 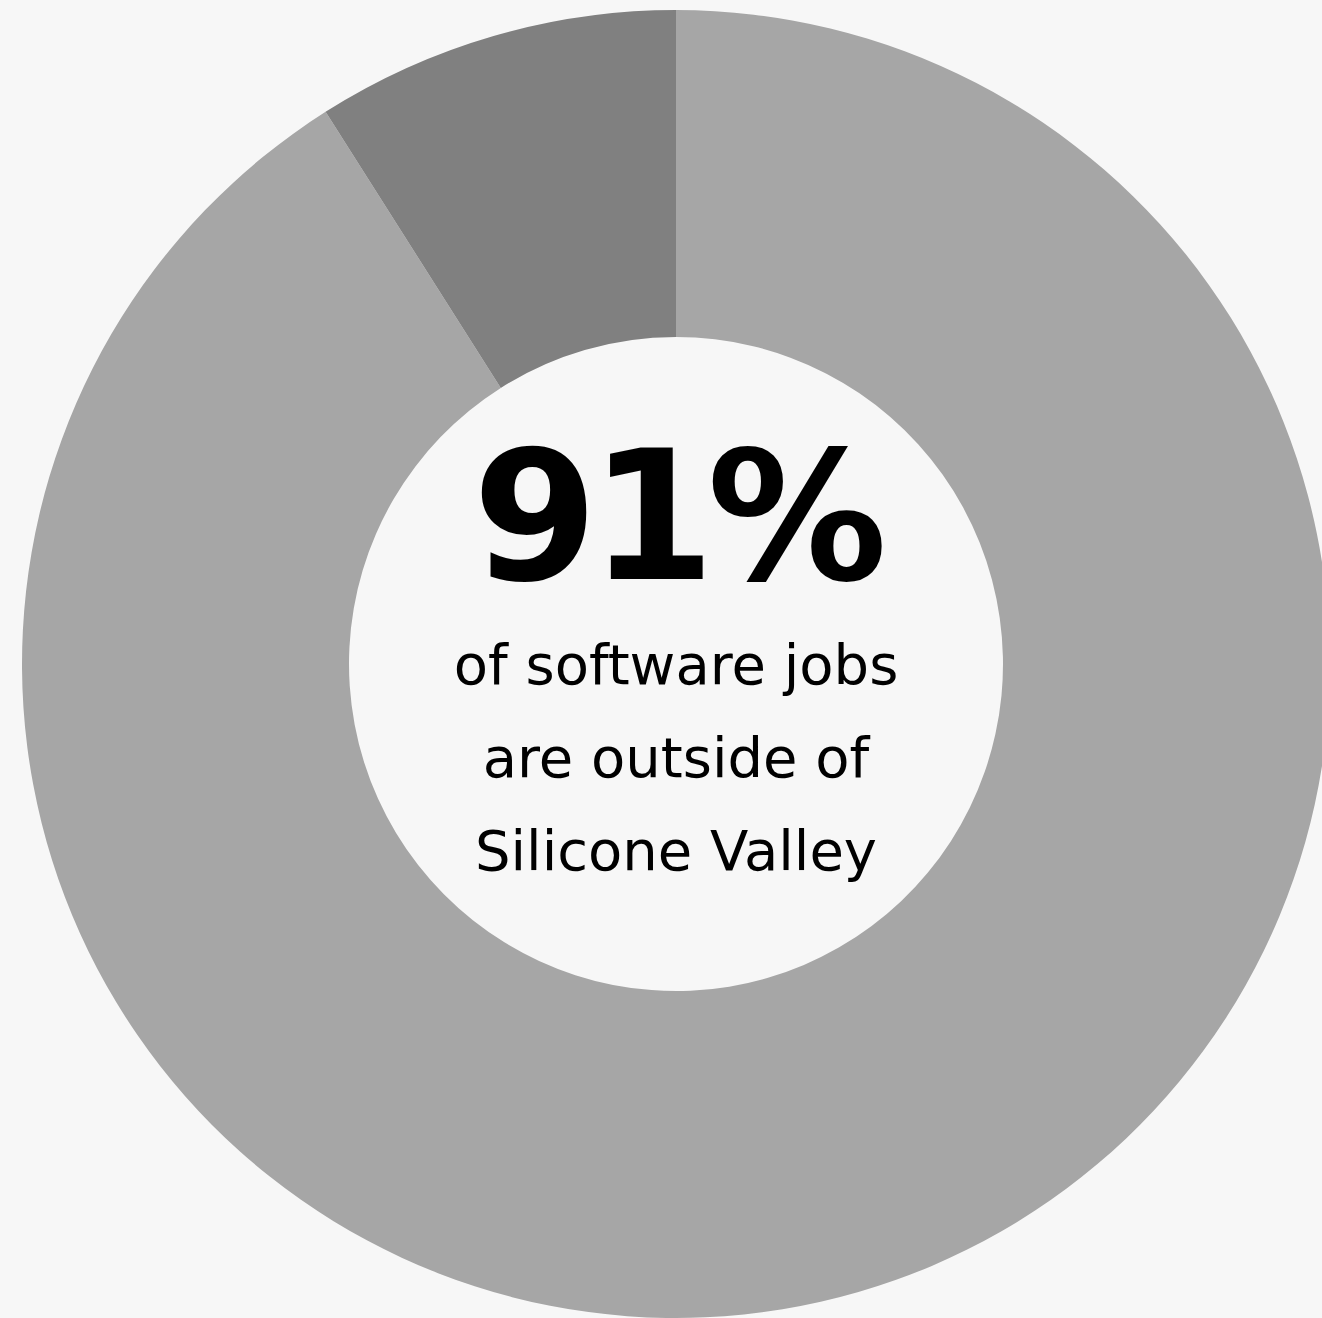 I want to click on data-label: 91%, so click(x=677, y=516).